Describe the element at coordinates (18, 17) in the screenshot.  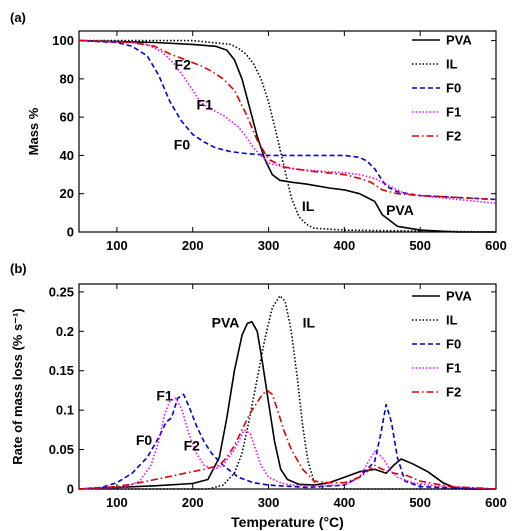
I see `panel-label: (a)` at that location.